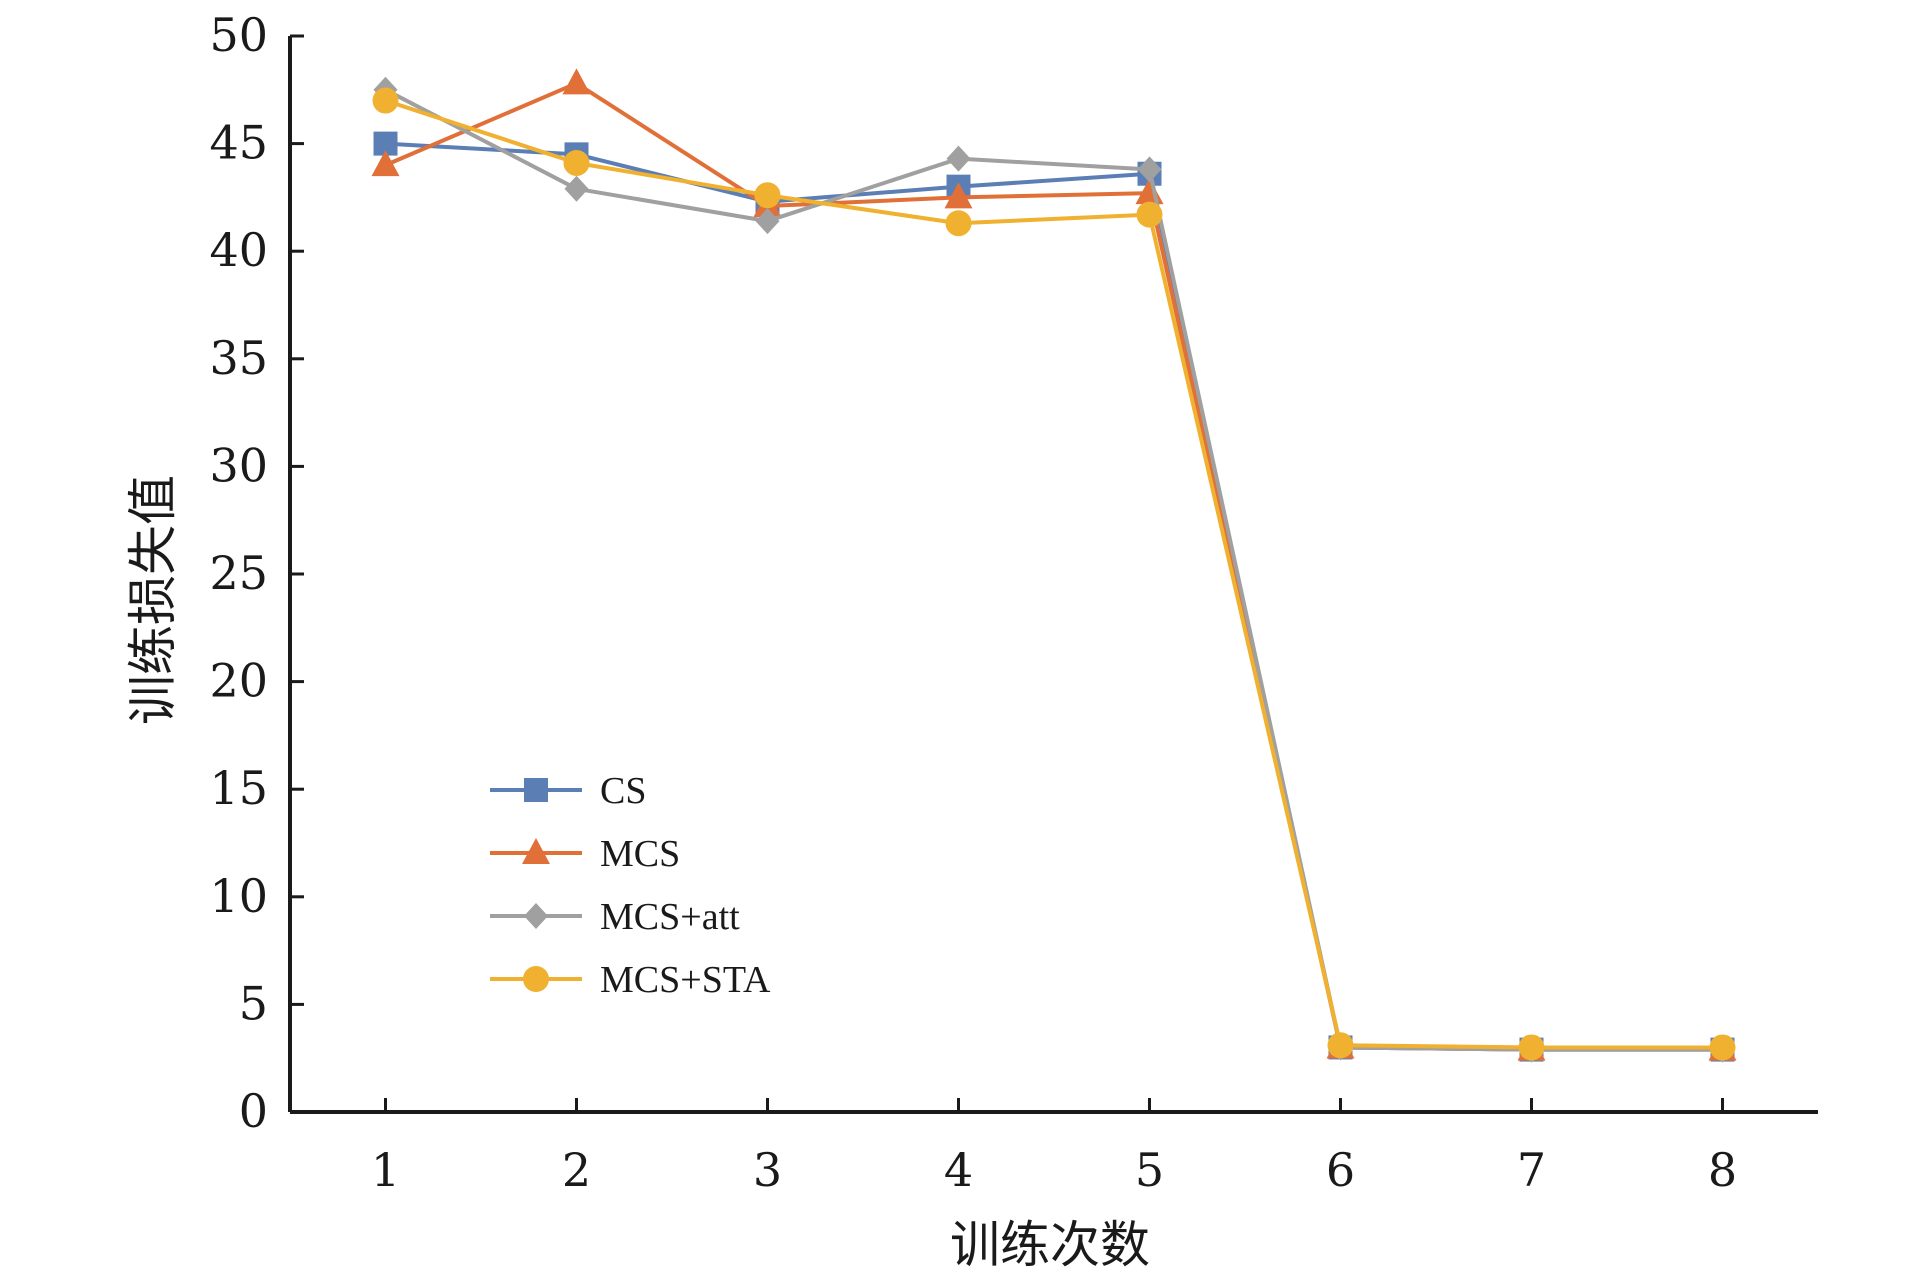 This screenshot has height=1276, width=1913. I want to click on x-axis-title: 训练次数, so click(1050, 1245).